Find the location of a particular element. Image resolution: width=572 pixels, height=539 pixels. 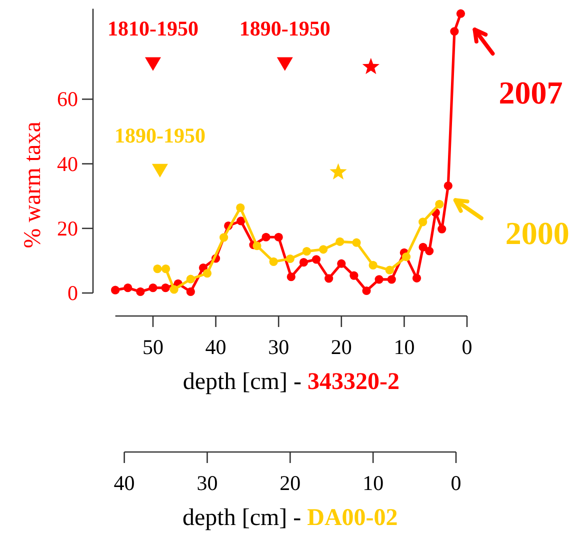

x2-tick-label: 30 is located at coordinates (207, 483).